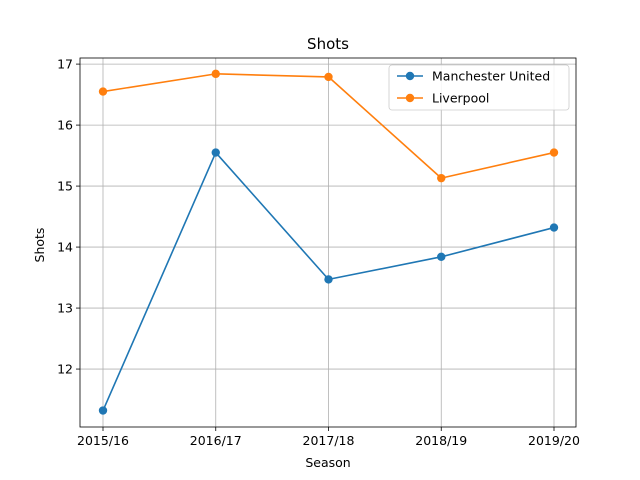  I want to click on legend-marker-manchester-united, so click(410, 76).